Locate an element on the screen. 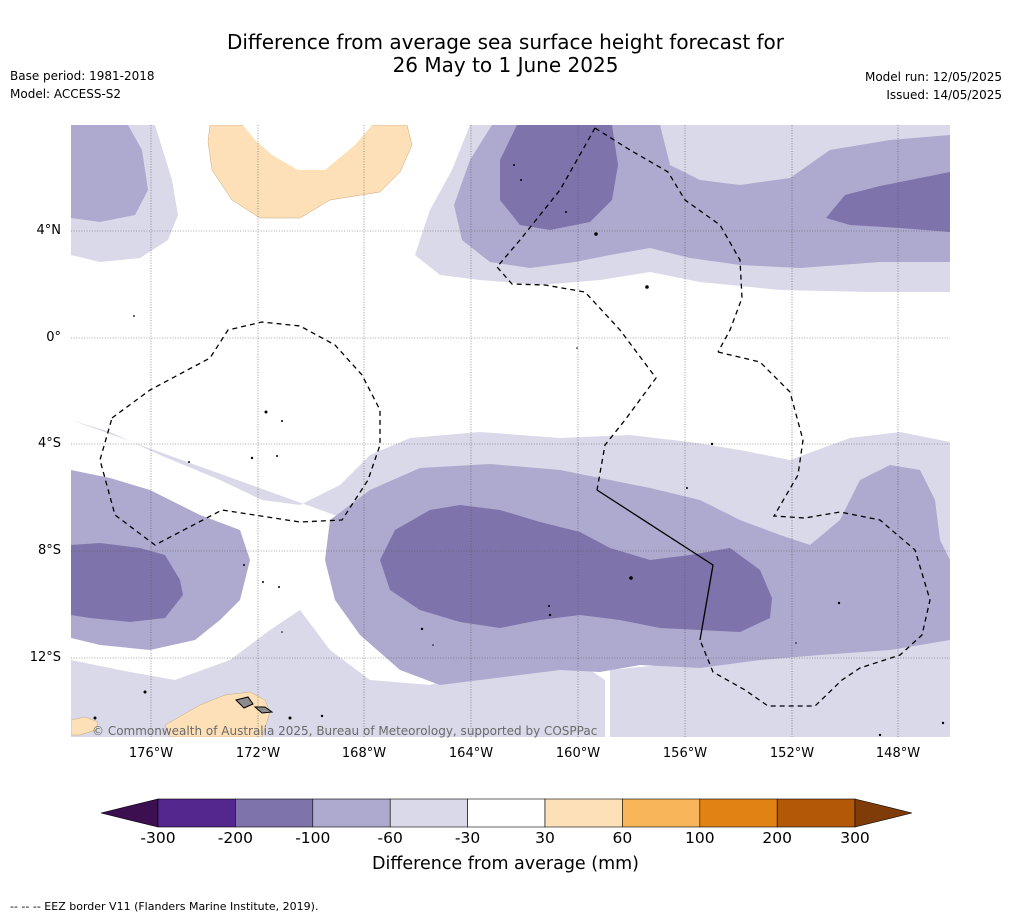  lat-label: 4°N is located at coordinates (49, 230).